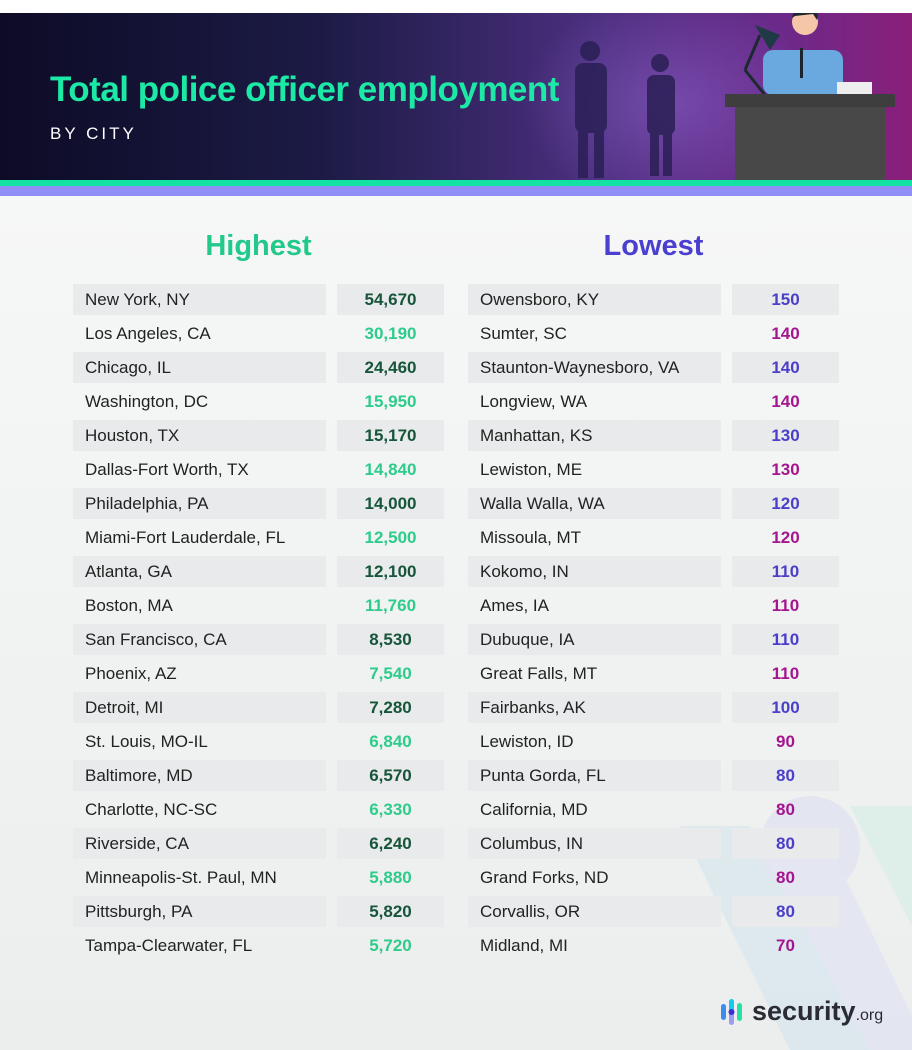 This screenshot has width=912, height=1050. What do you see at coordinates (594, 571) in the screenshot?
I see `city-name: Kokomo, IN` at bounding box center [594, 571].